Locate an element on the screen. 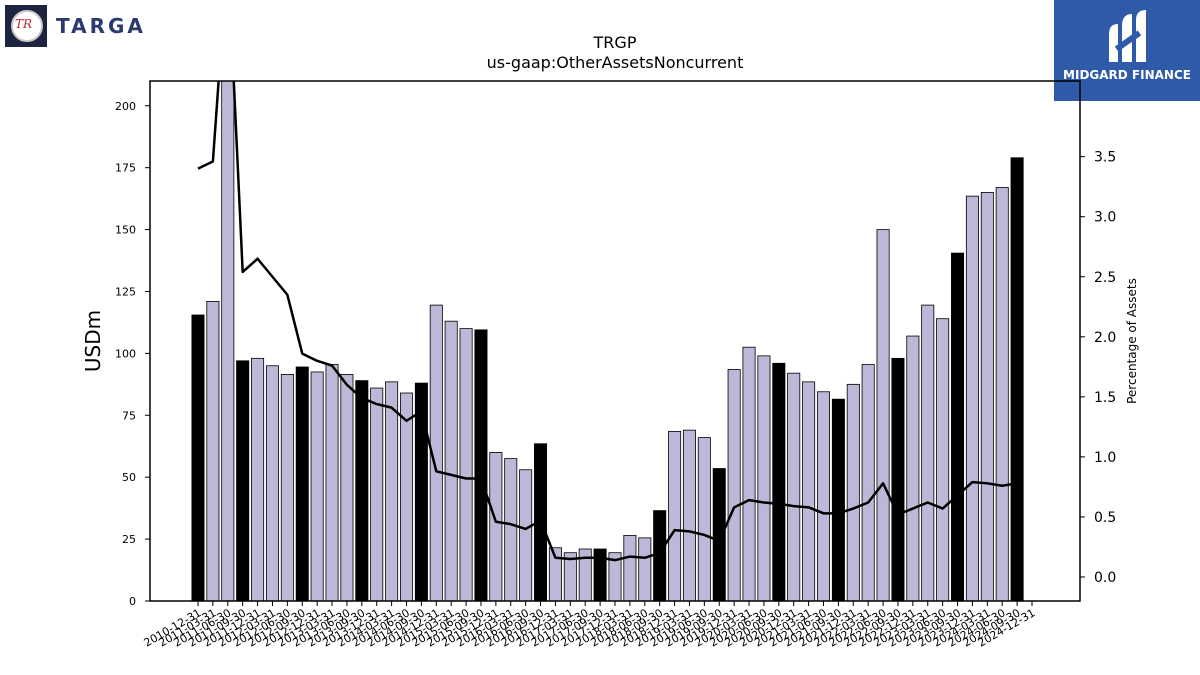 The image size is (1200, 675). y2-tick-label: 0.5 is located at coordinates (1105, 518).